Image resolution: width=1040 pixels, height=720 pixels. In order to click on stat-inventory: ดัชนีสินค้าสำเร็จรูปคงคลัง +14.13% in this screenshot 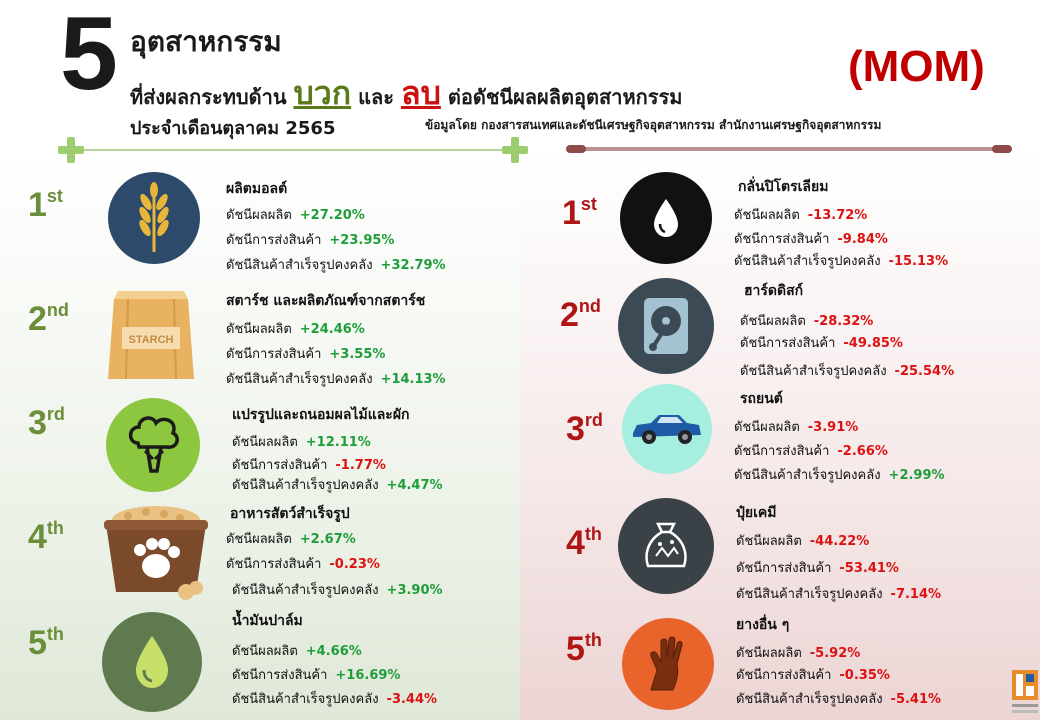, I will do `click(336, 379)`.